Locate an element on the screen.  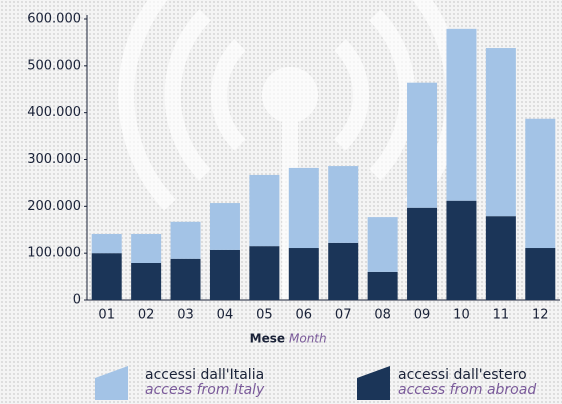
x-tick-label: 09 is located at coordinates (422, 315).